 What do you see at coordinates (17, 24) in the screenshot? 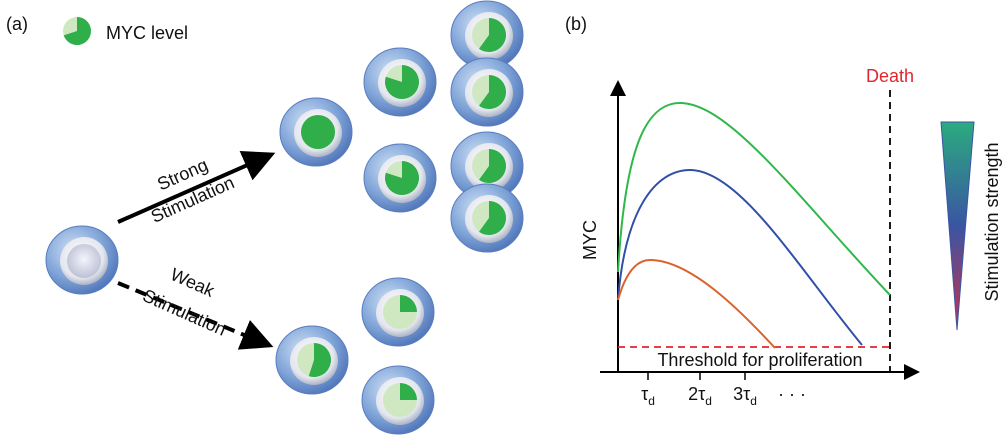
I see `panel-label: (a)` at bounding box center [17, 24].